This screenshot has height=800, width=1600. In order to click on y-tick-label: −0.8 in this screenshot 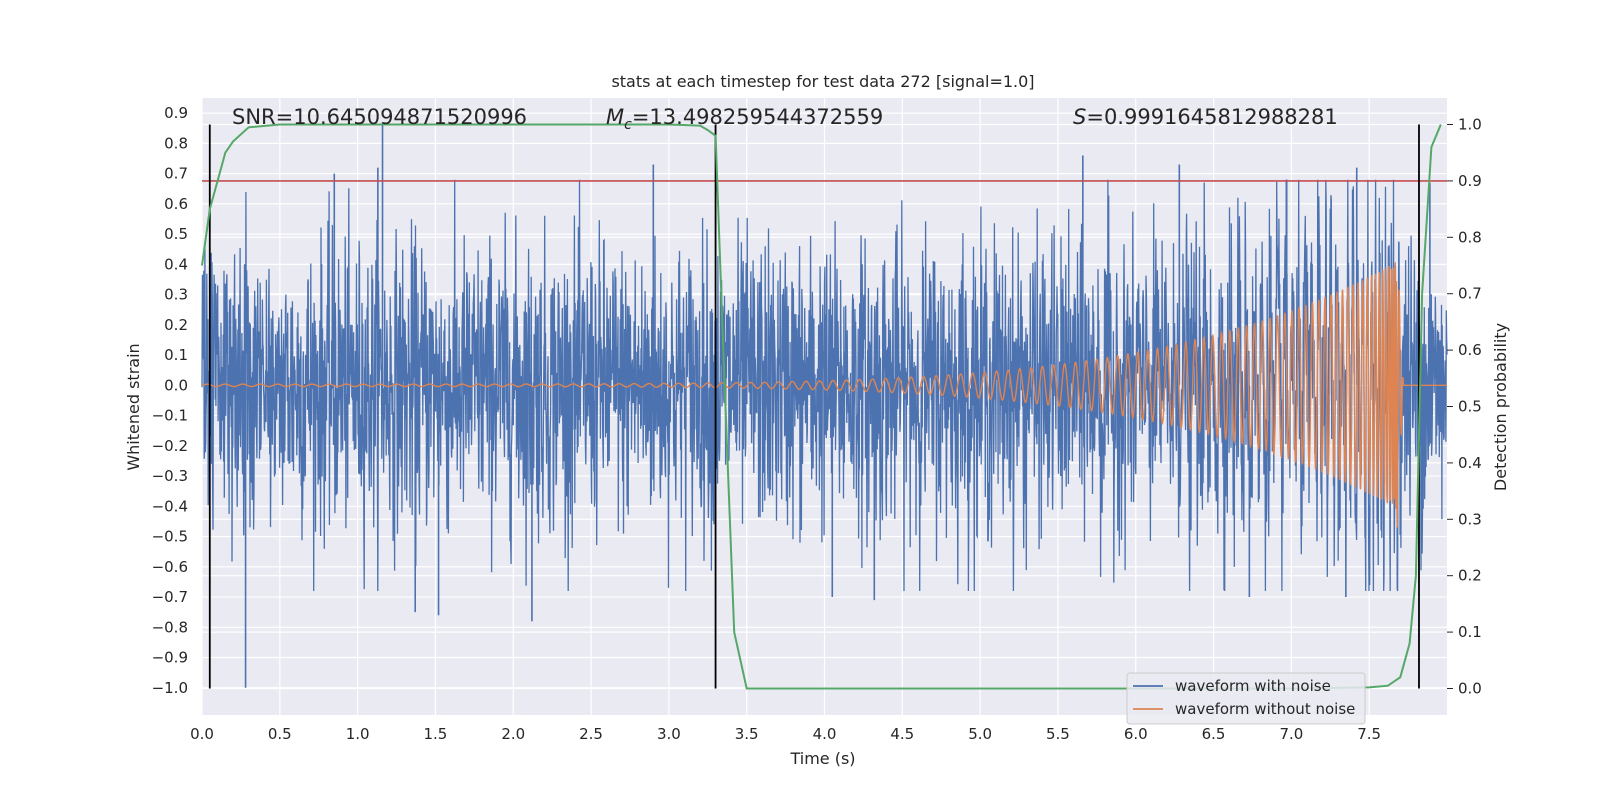, I will do `click(170, 627)`.